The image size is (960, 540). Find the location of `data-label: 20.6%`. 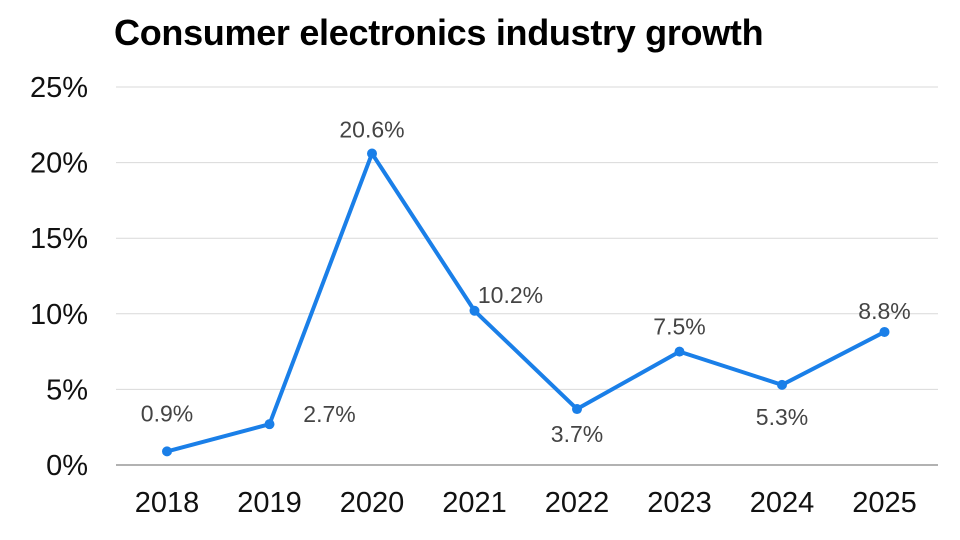

data-label: 20.6% is located at coordinates (371, 130).